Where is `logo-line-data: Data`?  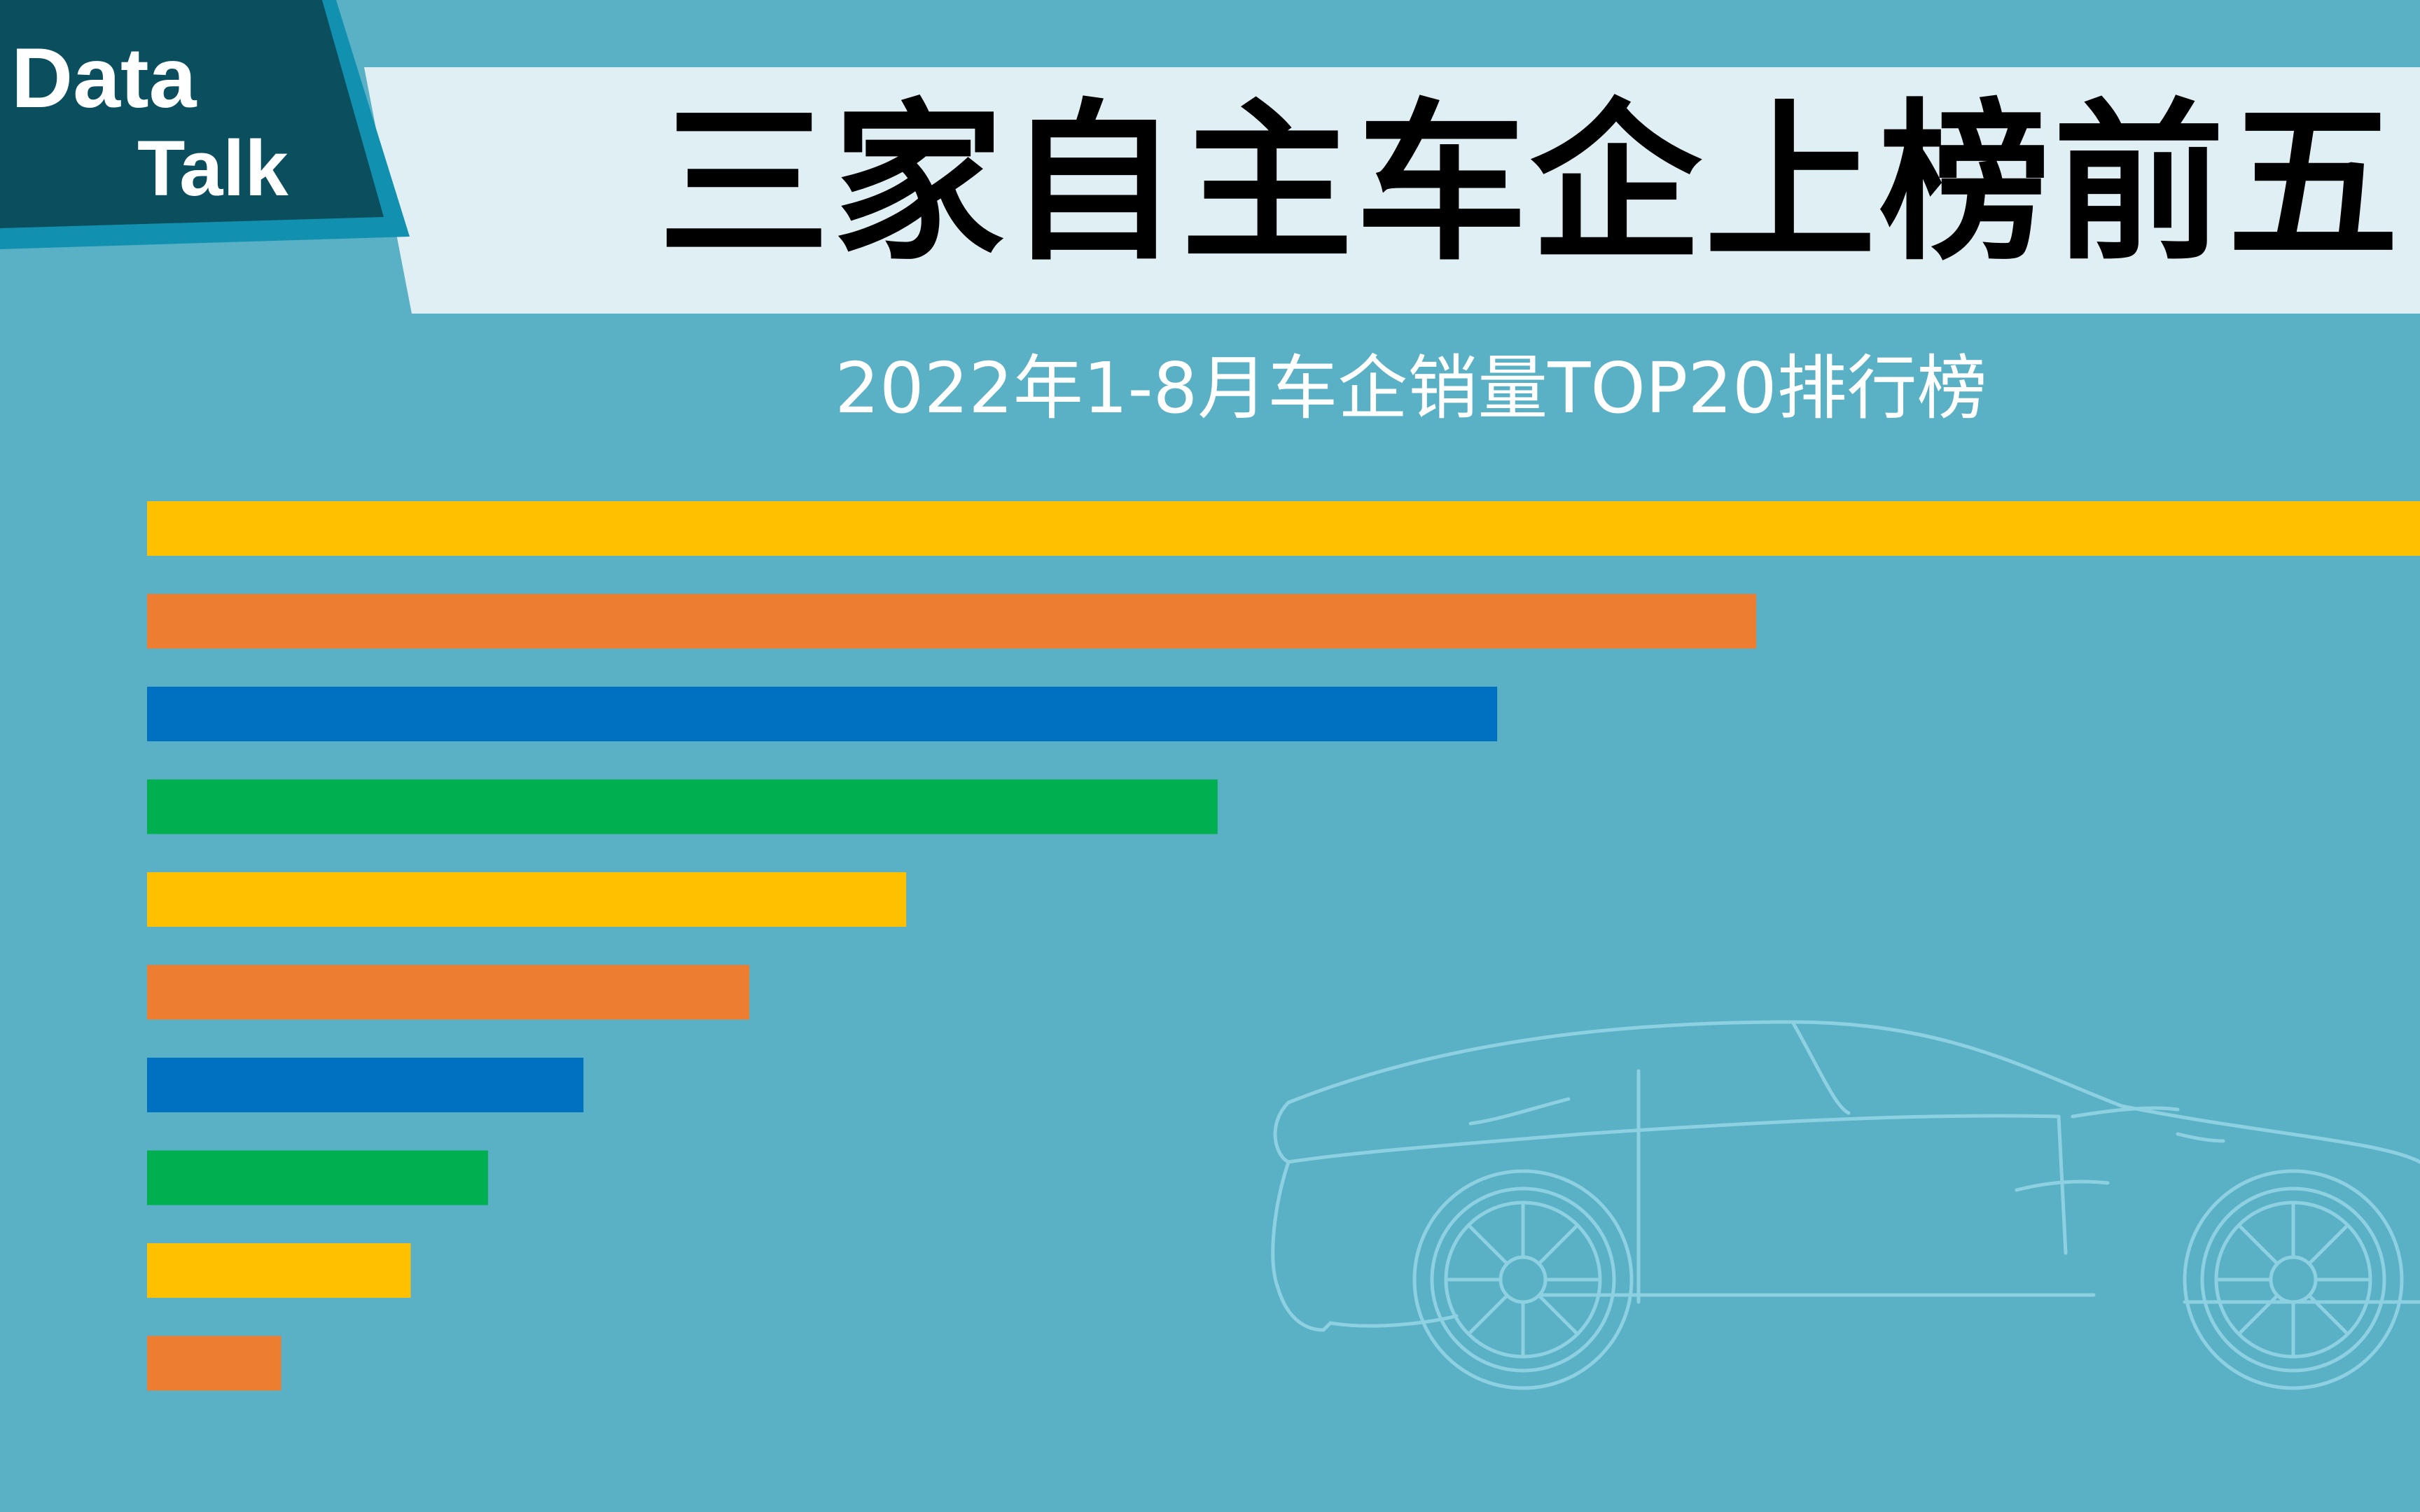
logo-line-data: Data is located at coordinates (104, 77).